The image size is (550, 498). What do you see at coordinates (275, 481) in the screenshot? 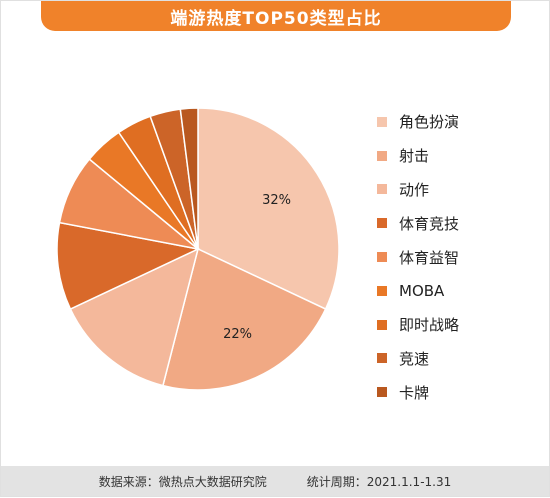
I see `footer-bar: 数据来源：微热点大数据研究院 统计周期：2021.1.1-1.31` at bounding box center [275, 481].